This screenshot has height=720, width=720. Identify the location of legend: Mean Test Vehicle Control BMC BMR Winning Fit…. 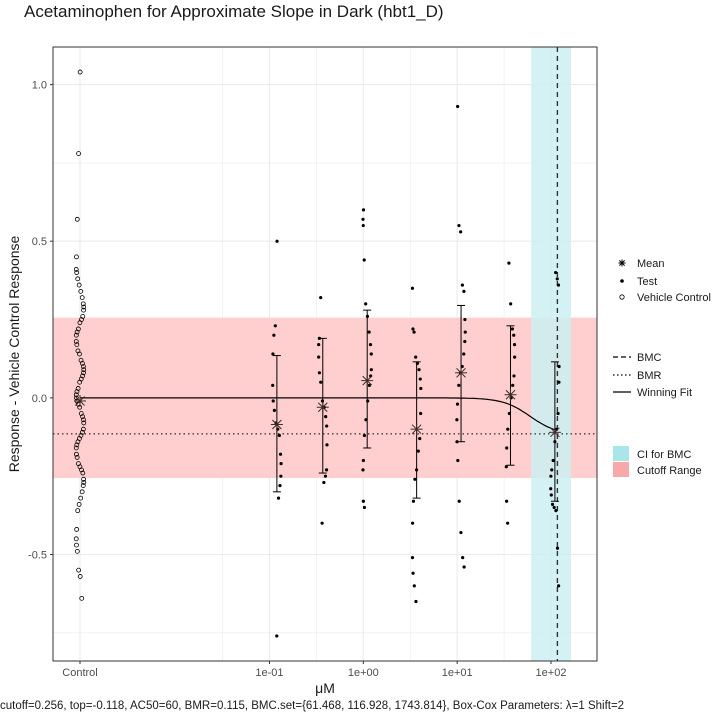
(662, 367).